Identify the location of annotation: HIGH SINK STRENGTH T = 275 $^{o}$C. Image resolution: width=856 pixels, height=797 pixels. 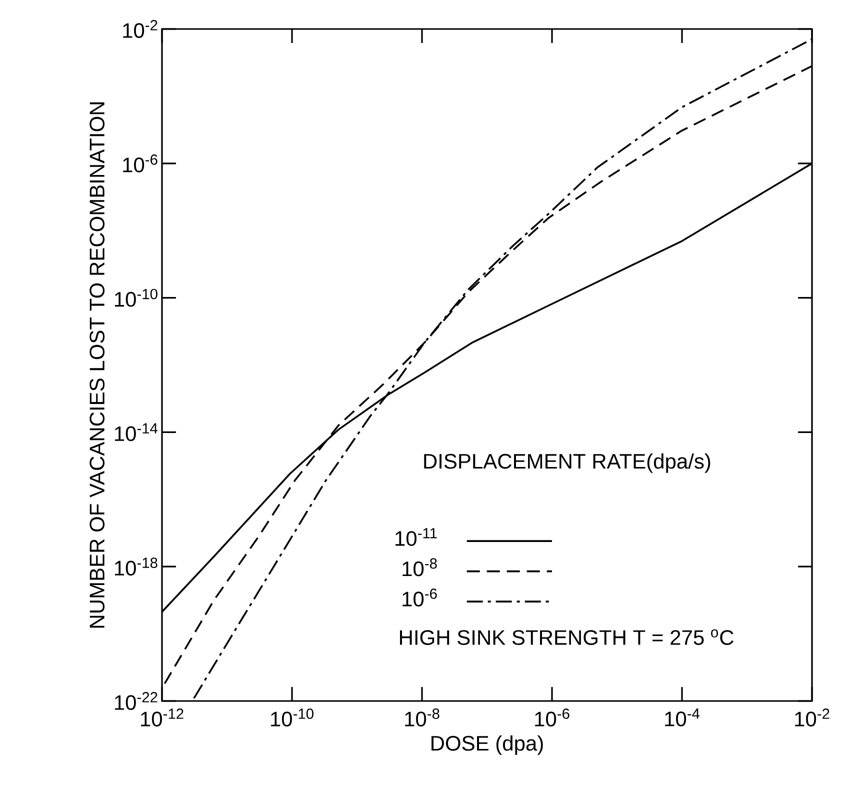
(567, 637).